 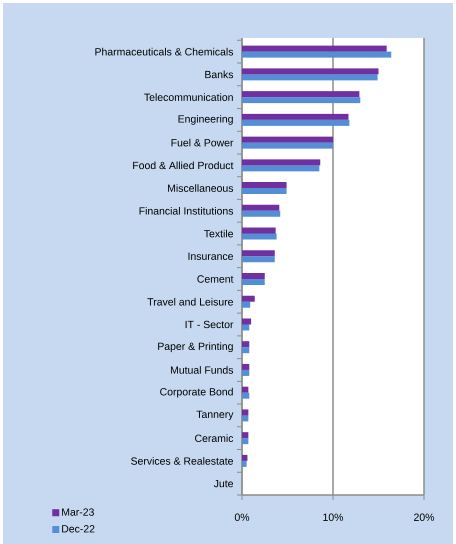 I want to click on x-tick-label: 10%, so click(x=333, y=517).